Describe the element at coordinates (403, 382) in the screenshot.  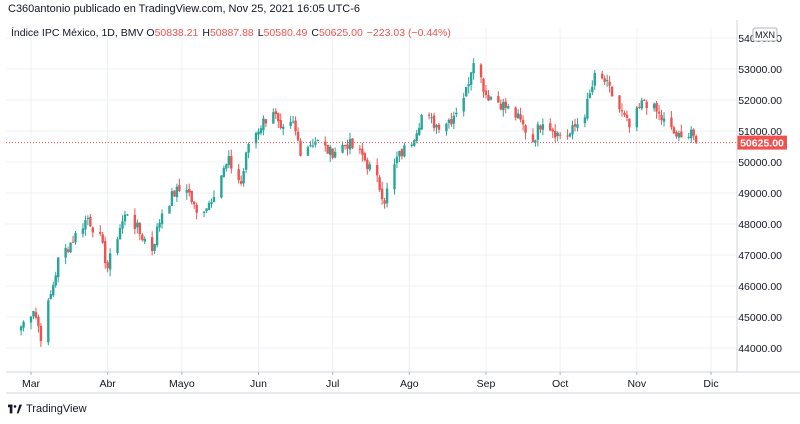
I see `time-axis: Mar Abr Mayo Jun Jul Ago Sep Oct Nov Dic` at that location.